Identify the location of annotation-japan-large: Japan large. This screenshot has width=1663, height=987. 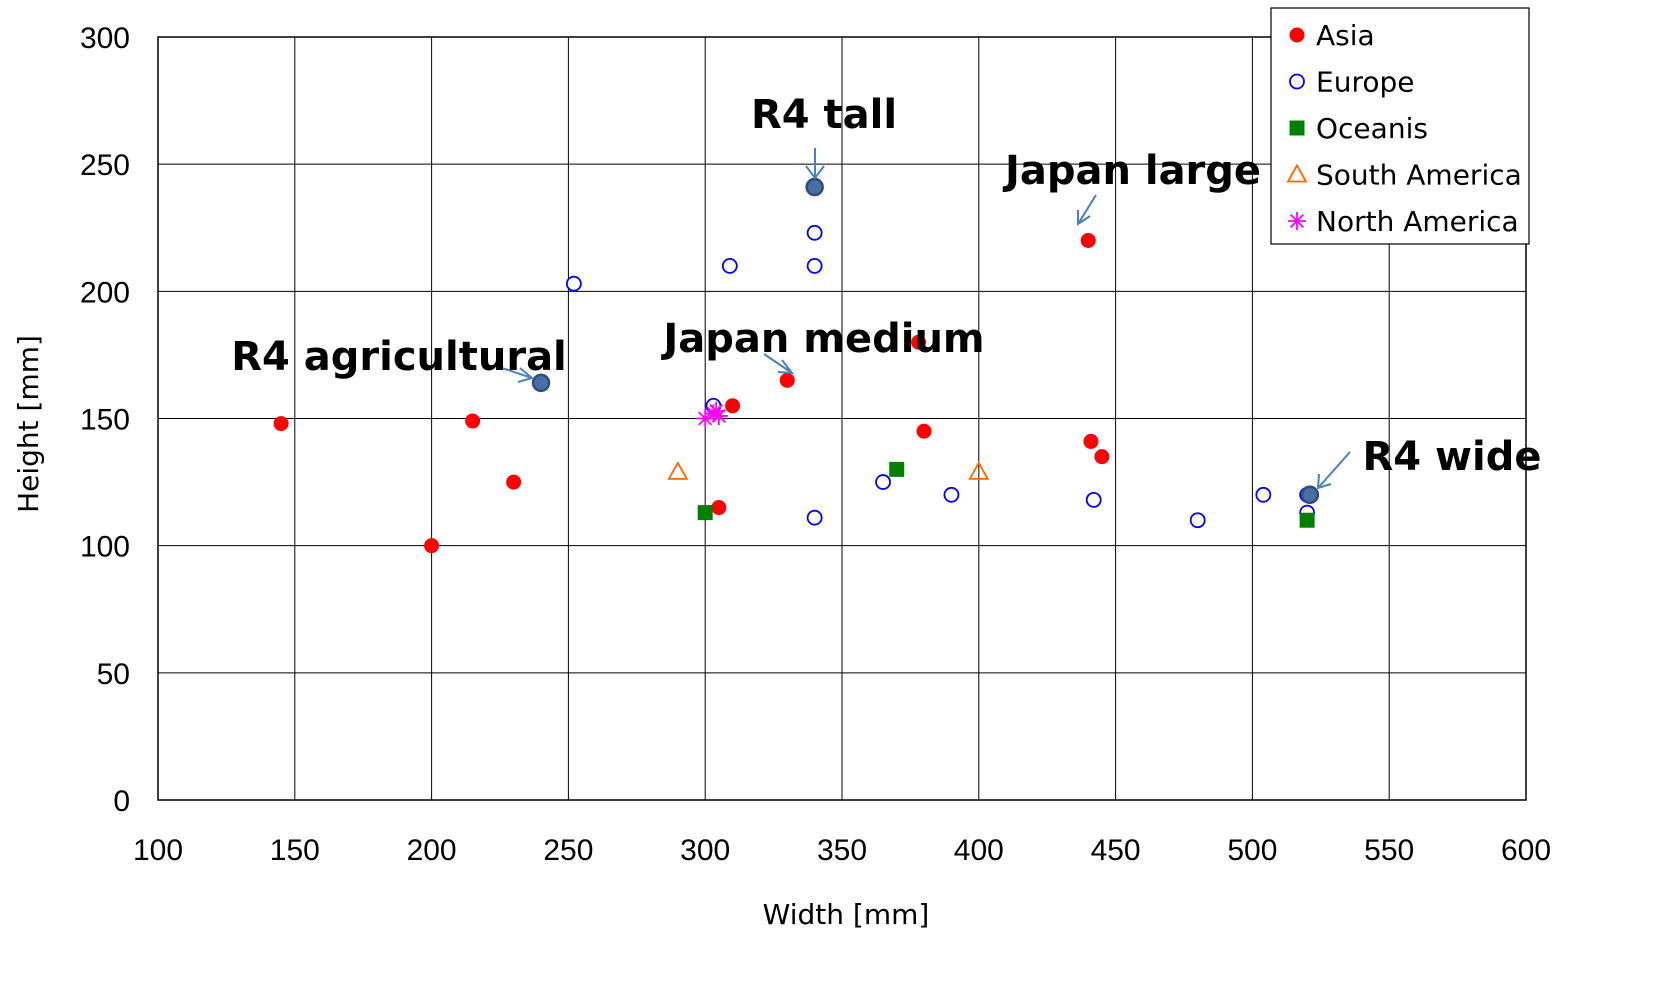
(1131, 171).